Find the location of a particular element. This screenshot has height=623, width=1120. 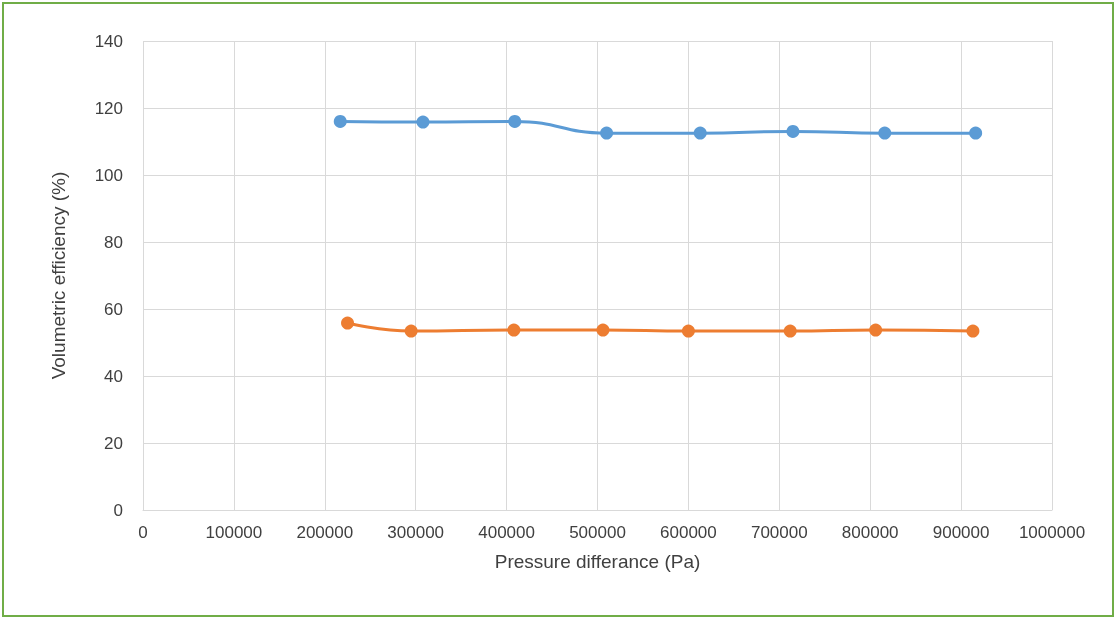

x-tick-label: 600000 is located at coordinates (688, 532).